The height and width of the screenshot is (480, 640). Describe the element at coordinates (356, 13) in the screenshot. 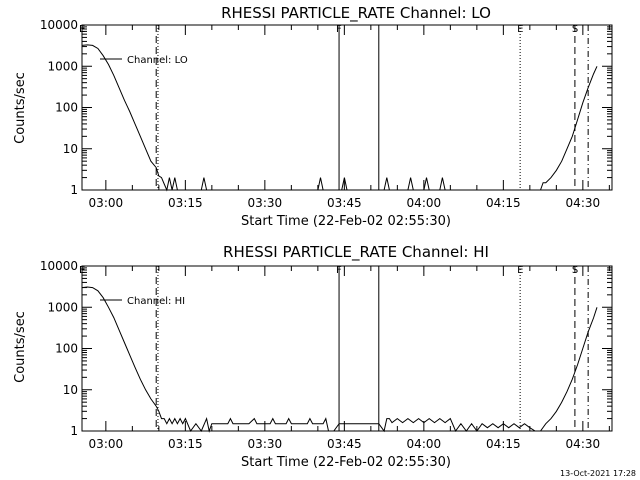

I see `chart-title: RHESSI PARTICLE_RATE Channel: LO` at that location.